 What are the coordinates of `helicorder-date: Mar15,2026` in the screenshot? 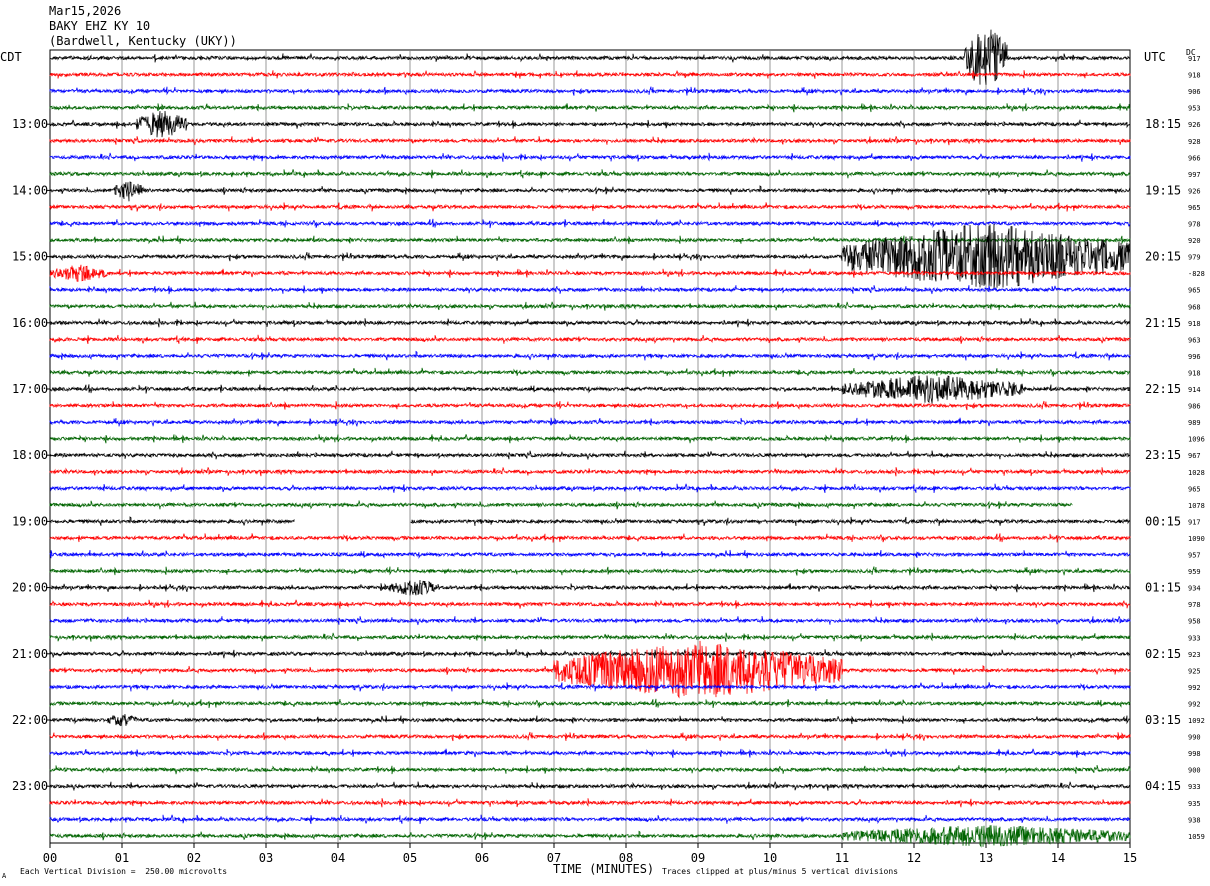 It's located at (85, 11).